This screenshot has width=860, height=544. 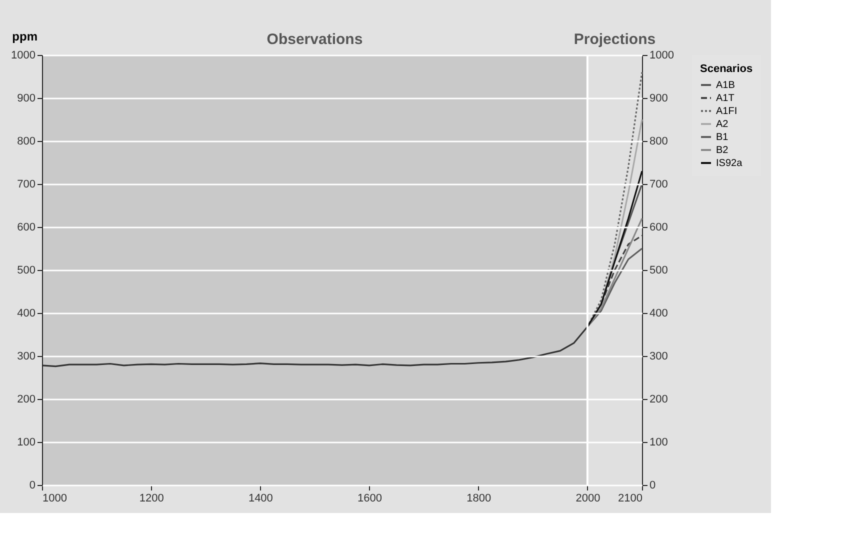 What do you see at coordinates (653, 486) in the screenshot?
I see `y2-tick-label: 0` at bounding box center [653, 486].